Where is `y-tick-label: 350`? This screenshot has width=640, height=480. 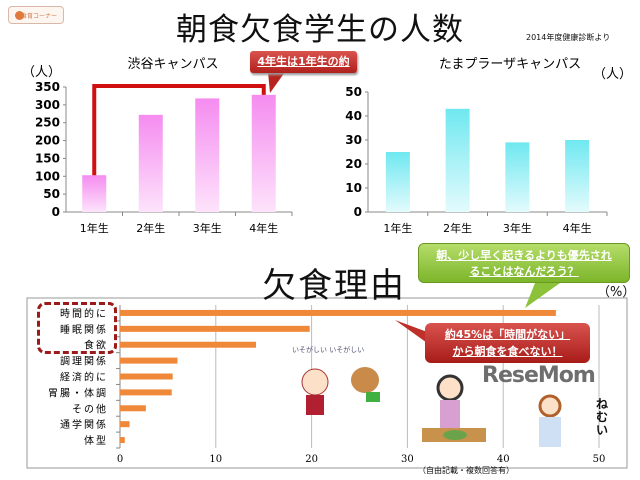 y-tick-label: 350 is located at coordinates (47, 87).